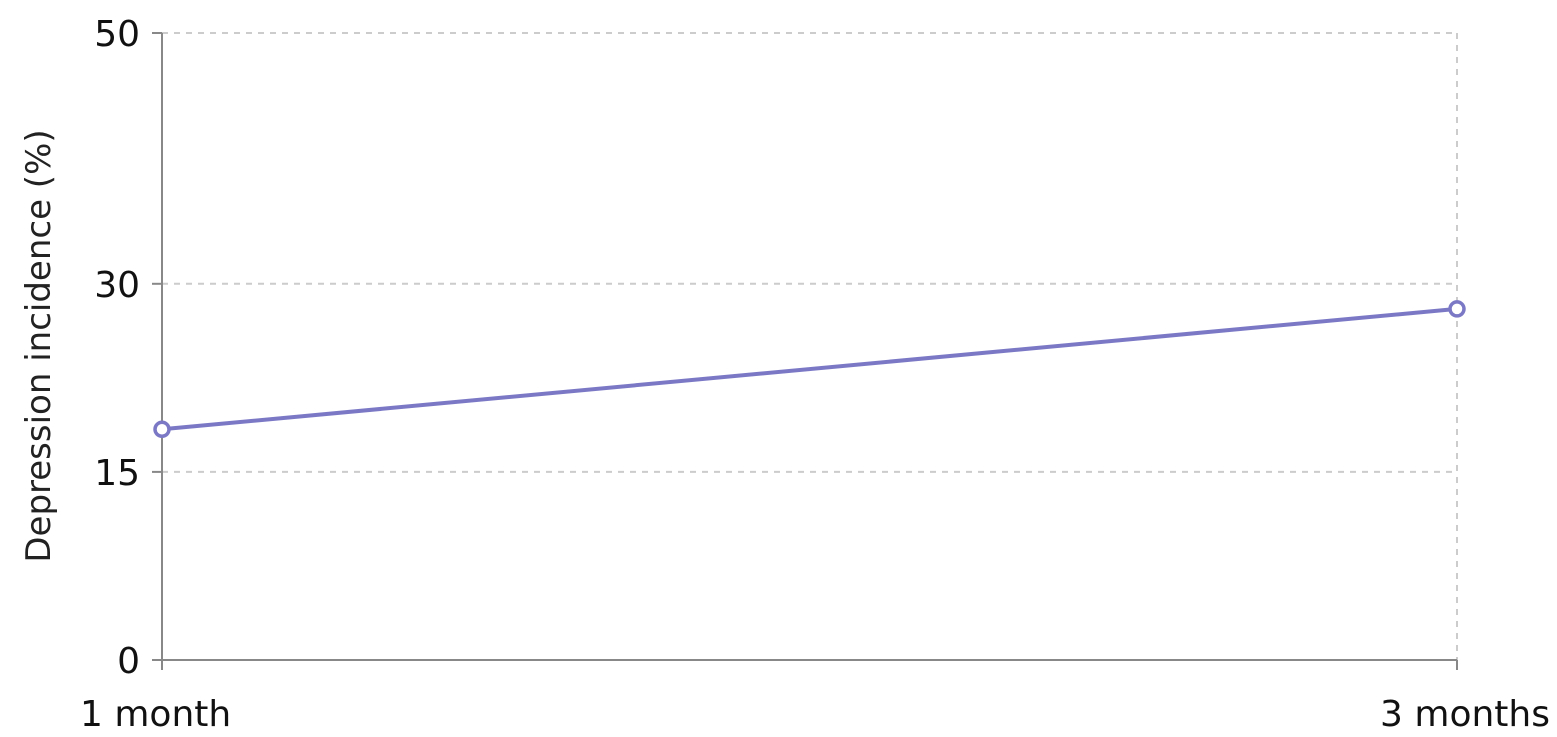 This screenshot has height=737, width=1557. I want to click on x-tick-label: 1 month, so click(155, 714).